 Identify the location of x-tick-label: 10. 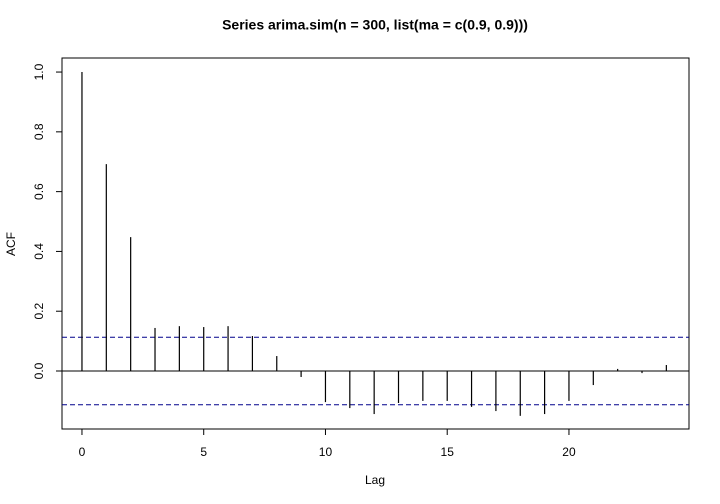
(326, 452).